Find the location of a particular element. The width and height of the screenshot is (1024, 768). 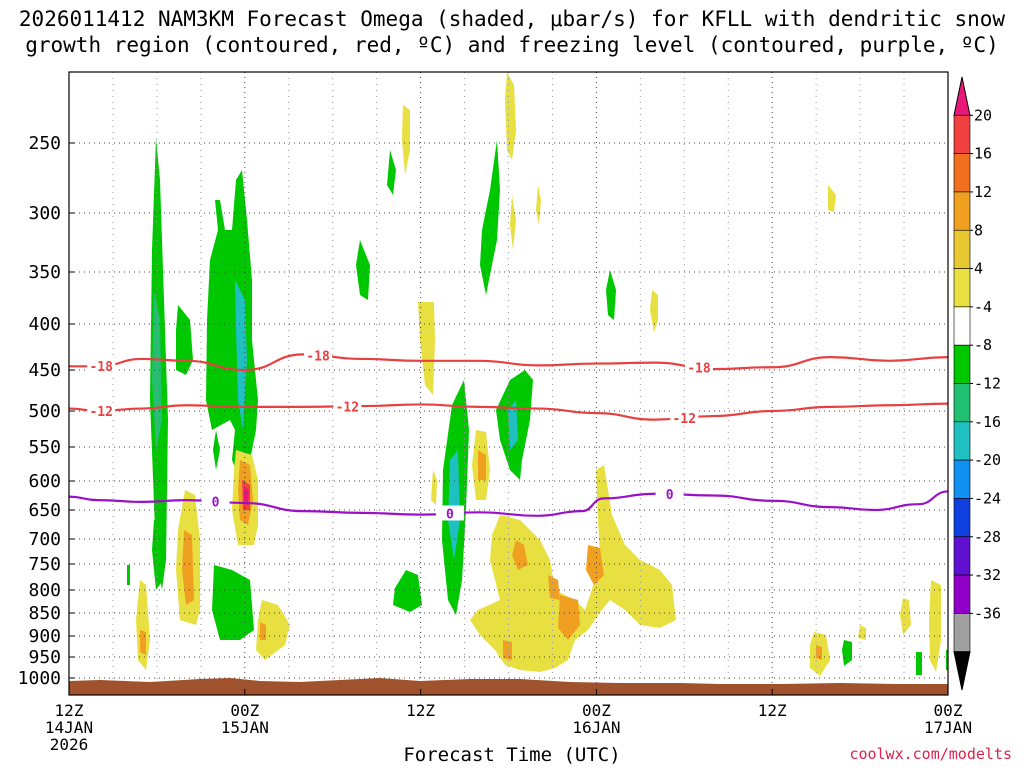

y-tick-label: 1000 is located at coordinates (39, 678).